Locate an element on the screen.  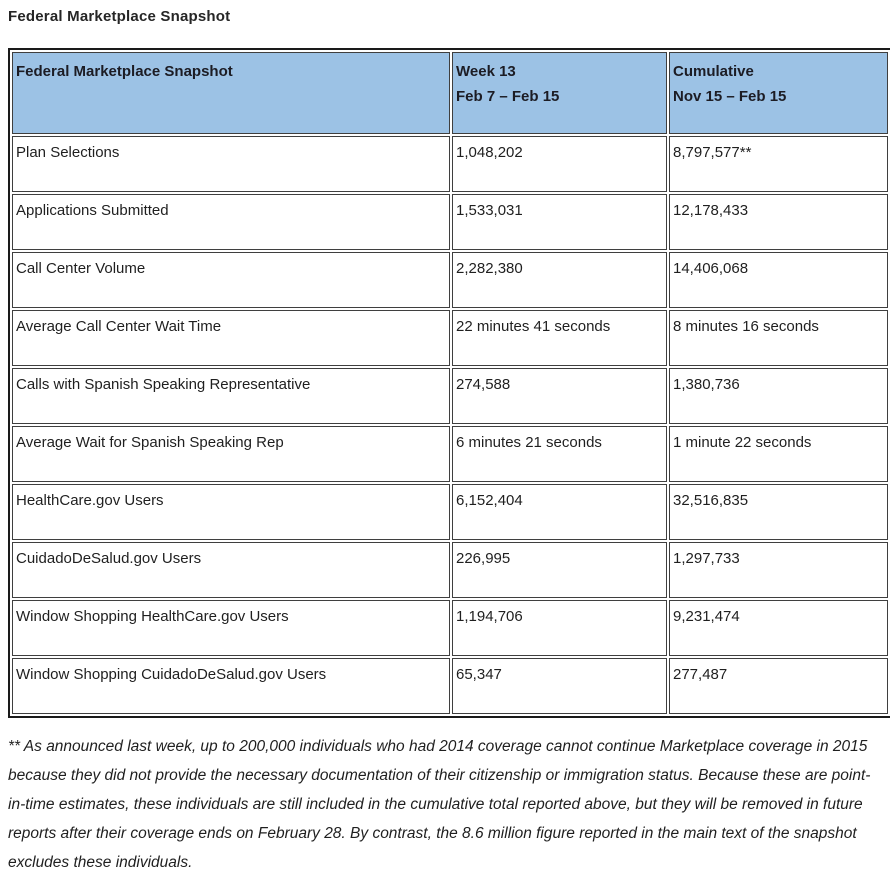
row-week-value-cell: 65,347 is located at coordinates (559, 686).